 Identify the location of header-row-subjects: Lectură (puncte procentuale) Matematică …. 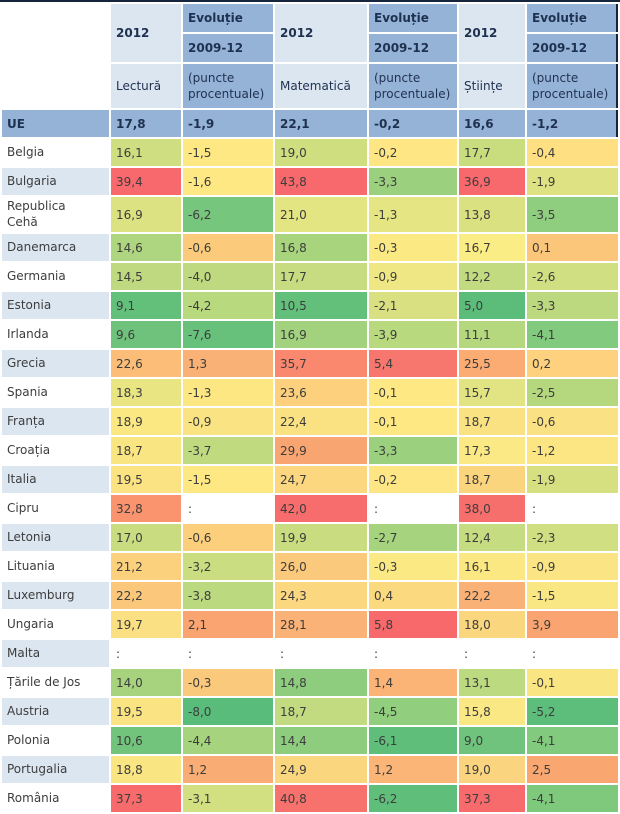
(310, 86).